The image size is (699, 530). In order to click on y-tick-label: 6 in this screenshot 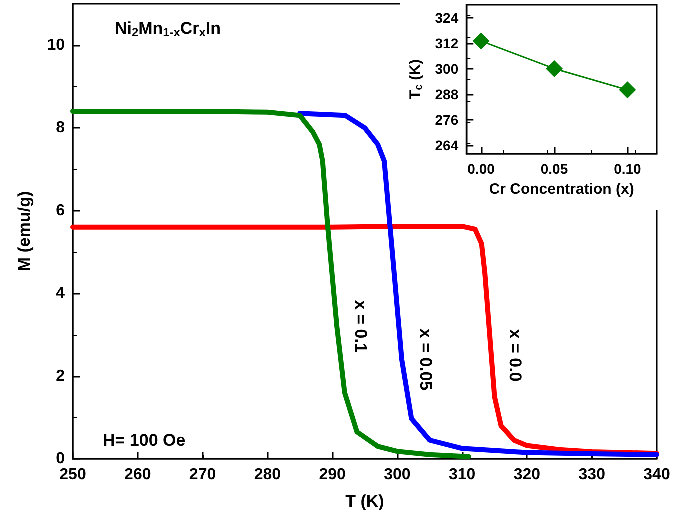, I will do `click(61, 211)`.